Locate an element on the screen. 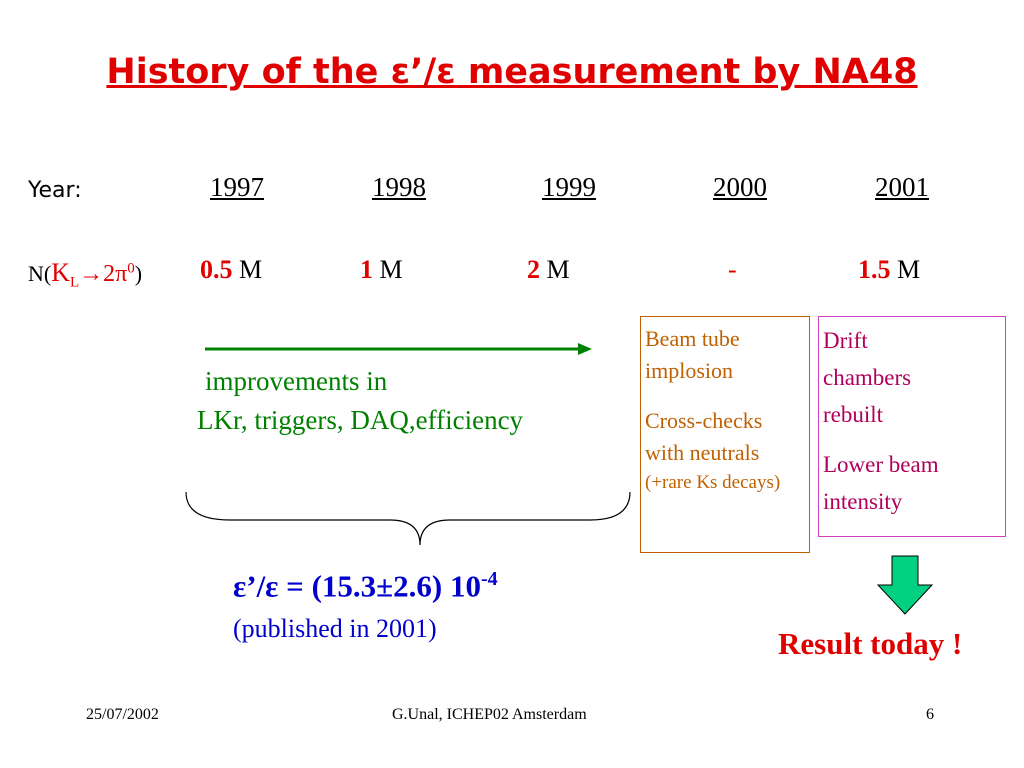 The image size is (1024, 768). text: Lower beam intensity is located at coordinates (881, 483).